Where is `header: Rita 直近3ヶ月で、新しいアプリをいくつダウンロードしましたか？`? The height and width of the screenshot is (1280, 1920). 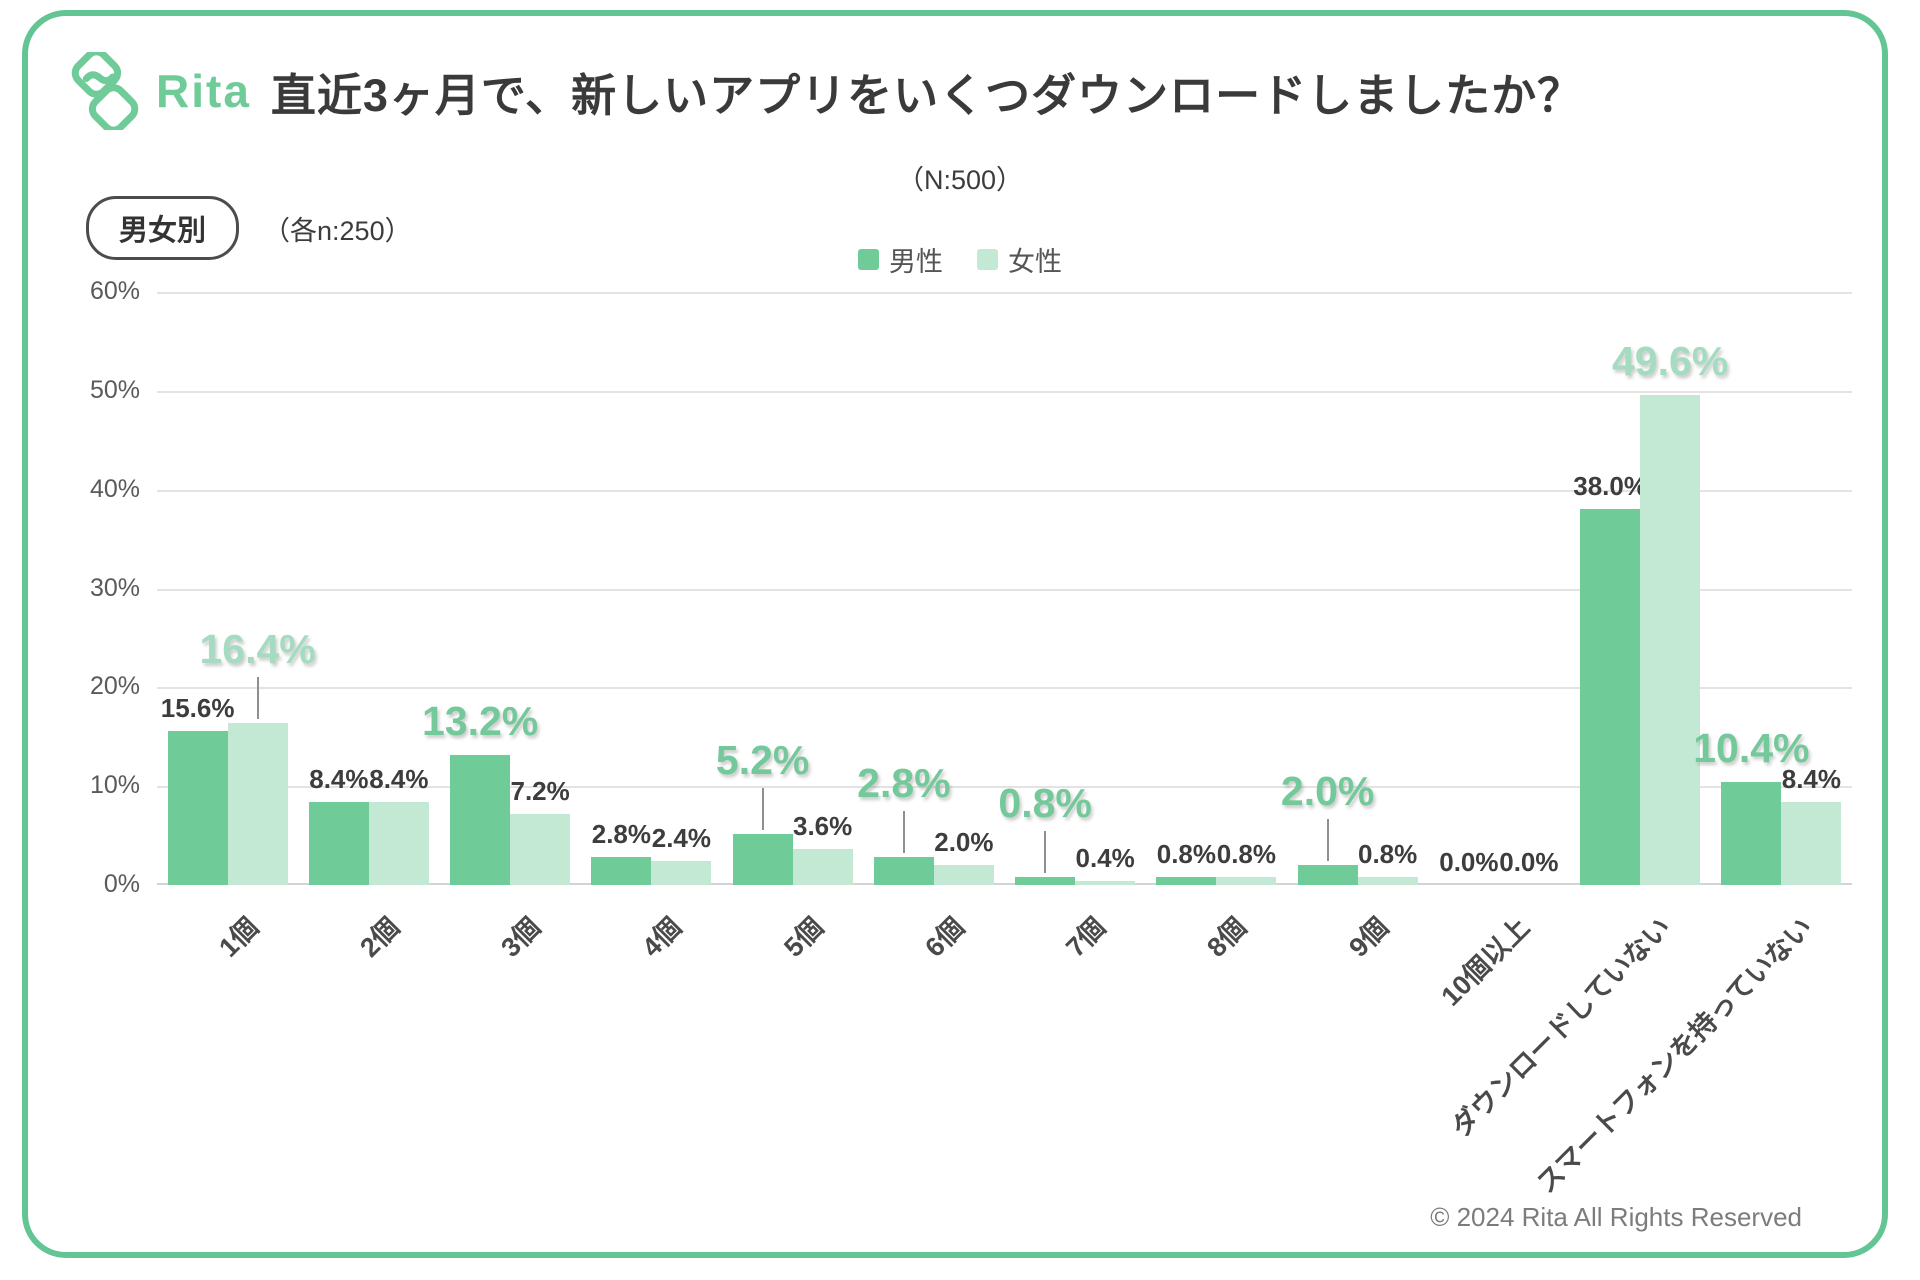
header: Rita 直近3ヶ月で、新しいアプリをいくつダウンロードしましたか？ is located at coordinates (824, 91).